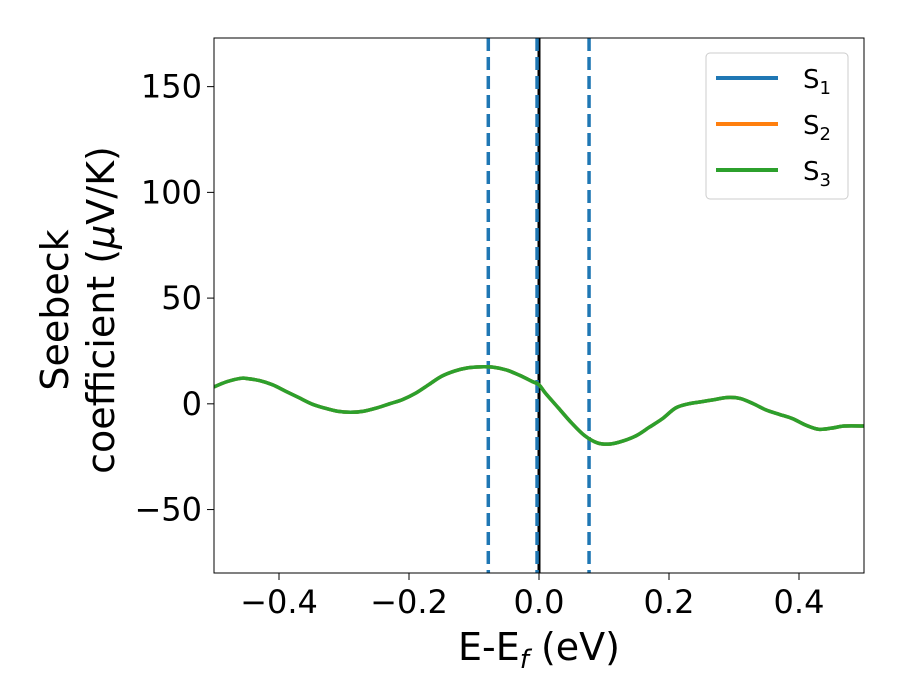  I want to click on x-tick-label: 0.2, so click(669, 602).